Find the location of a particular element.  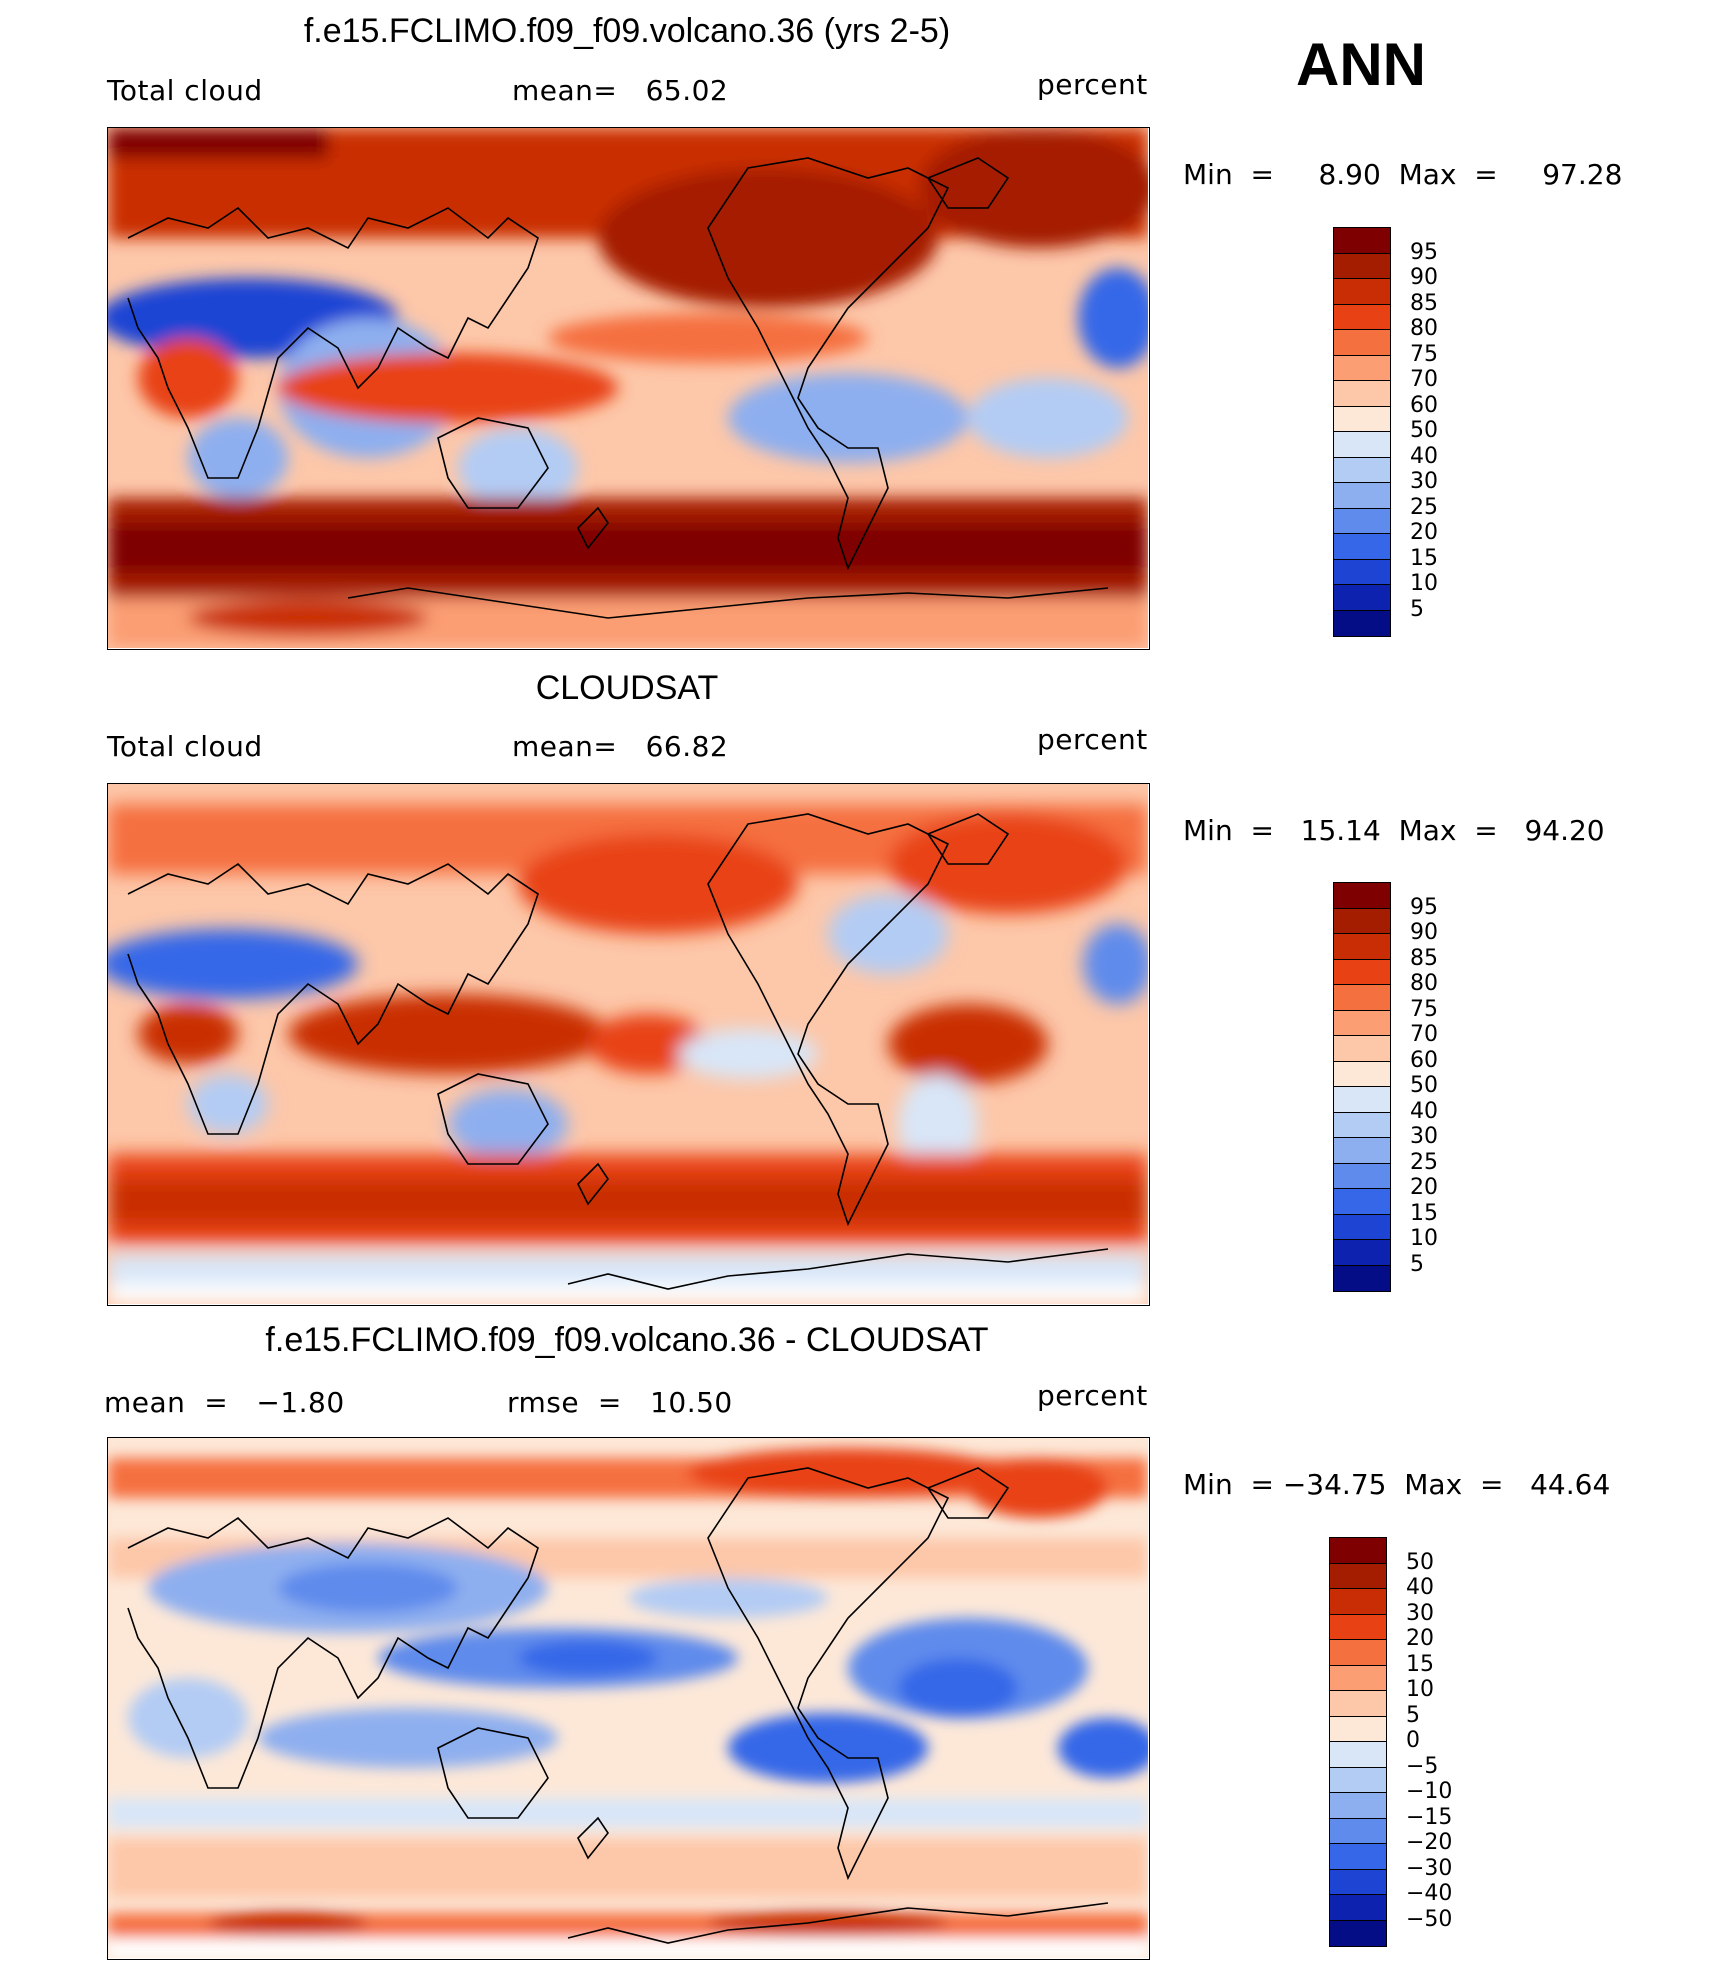

panel2-variable-label: Total cloud is located at coordinates (185, 746).